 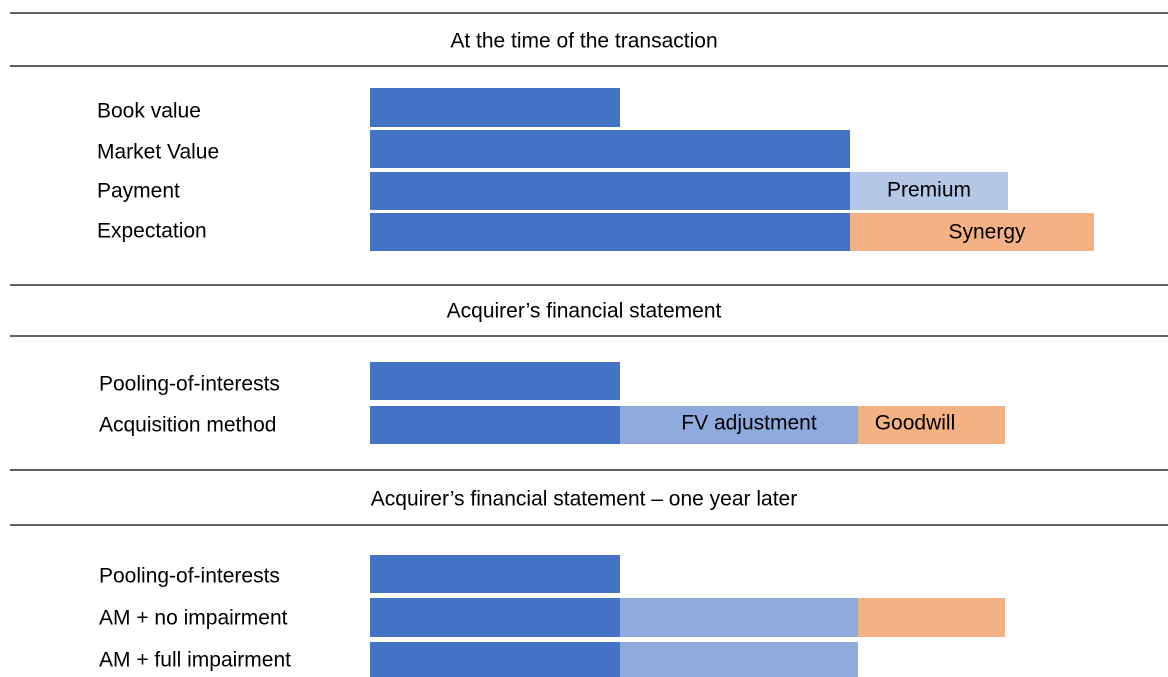 I want to click on section-title: At the time of the transaction, so click(x=583, y=41).